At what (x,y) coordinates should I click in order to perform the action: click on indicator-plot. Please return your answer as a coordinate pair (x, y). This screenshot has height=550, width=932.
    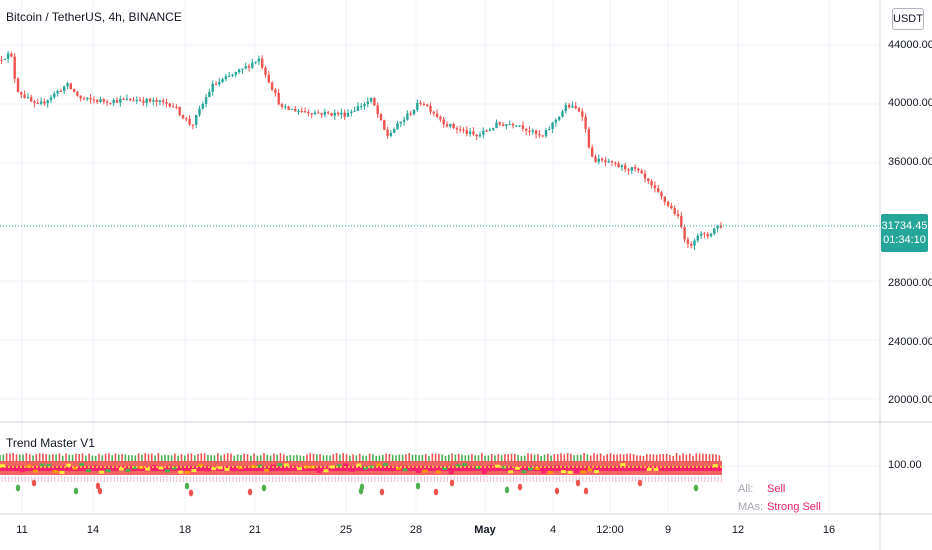
    Looking at the image, I should click on (361, 475).